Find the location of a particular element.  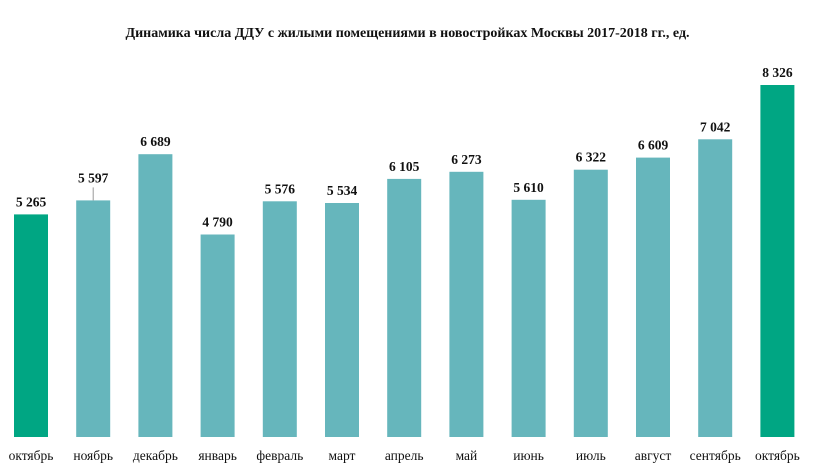

value-label-12: 7 042 is located at coordinates (715, 126).